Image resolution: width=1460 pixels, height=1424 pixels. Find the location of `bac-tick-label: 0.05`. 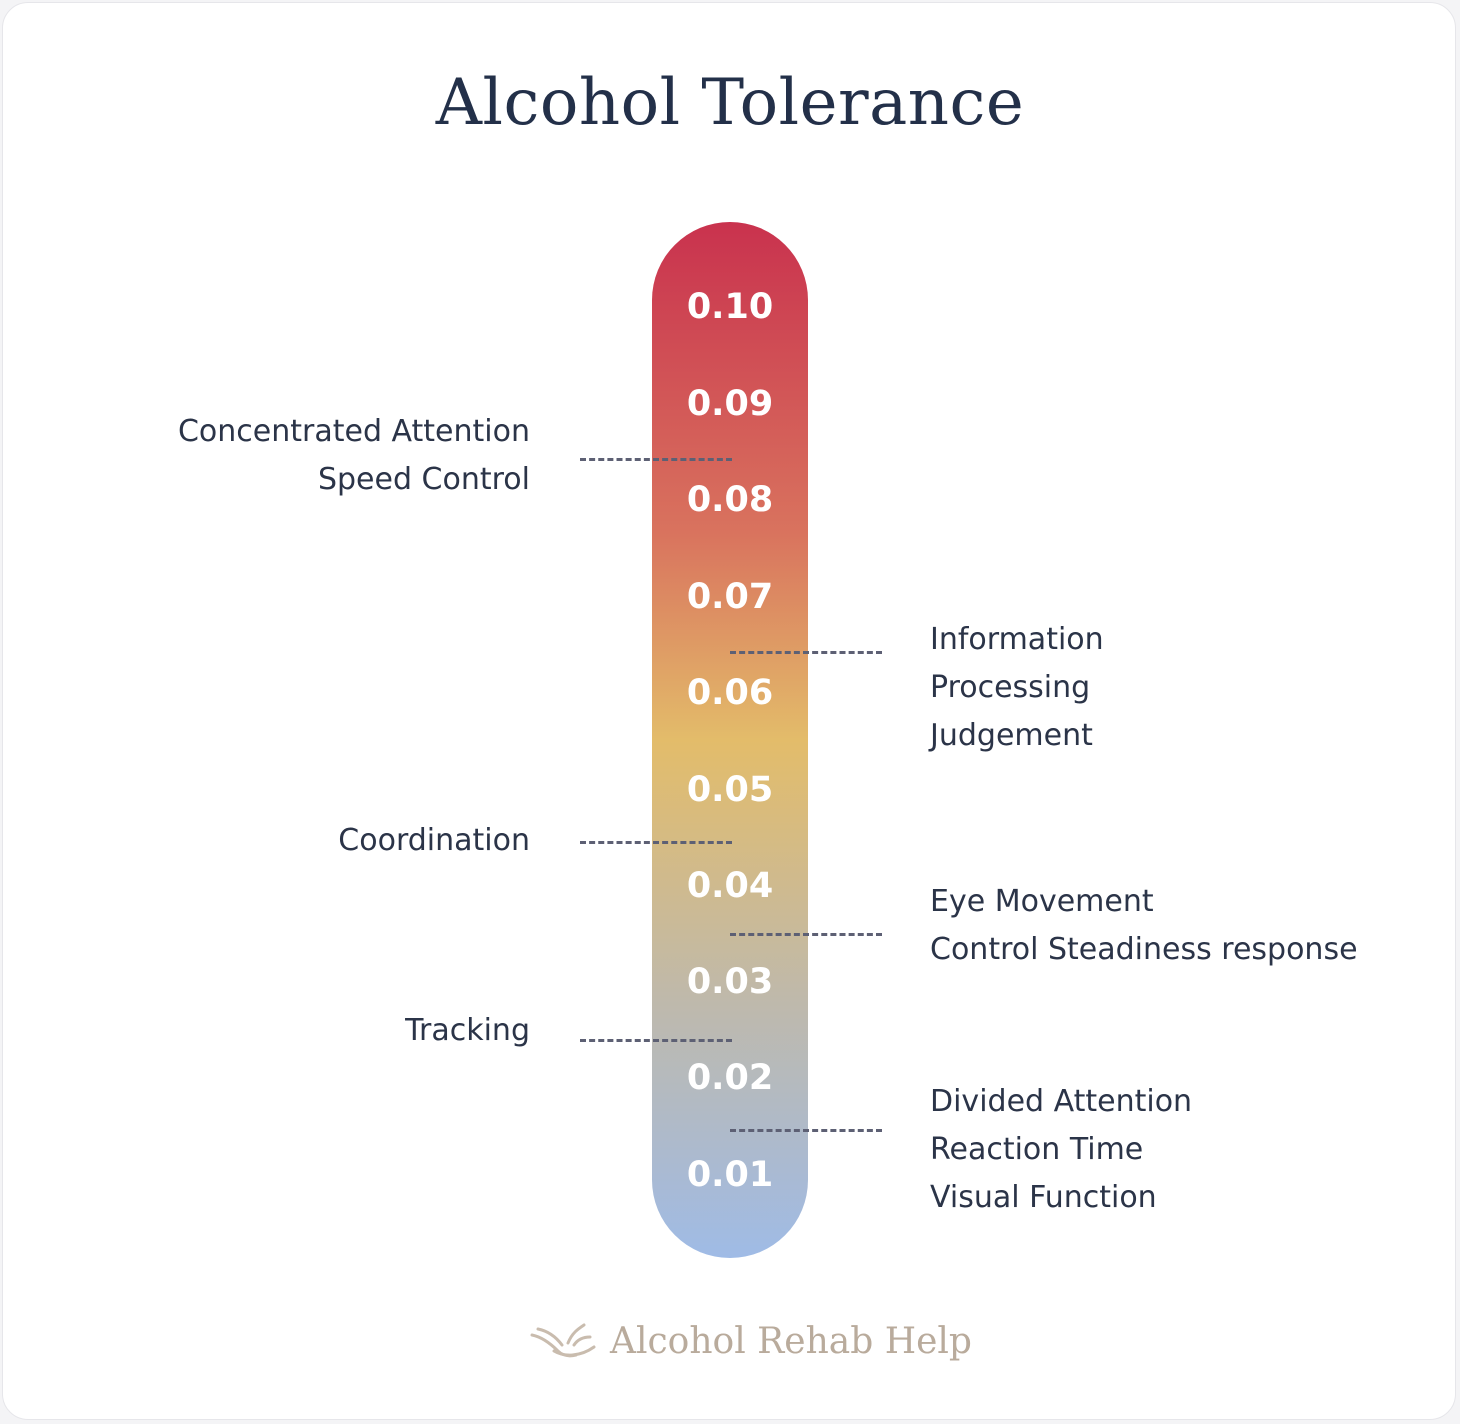

bac-tick-label: 0.05 is located at coordinates (730, 790).